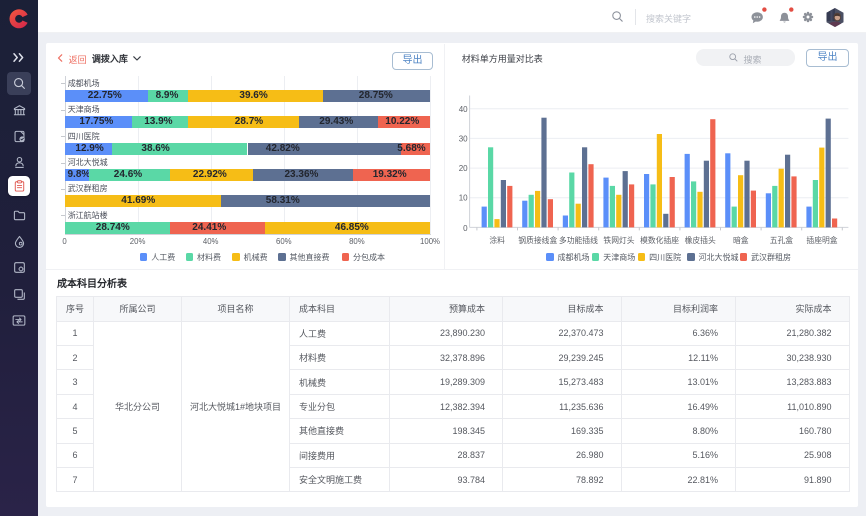 The height and width of the screenshot is (516, 866). Describe the element at coordinates (463, 198) in the screenshot. I see `svg-text: 10` at that location.